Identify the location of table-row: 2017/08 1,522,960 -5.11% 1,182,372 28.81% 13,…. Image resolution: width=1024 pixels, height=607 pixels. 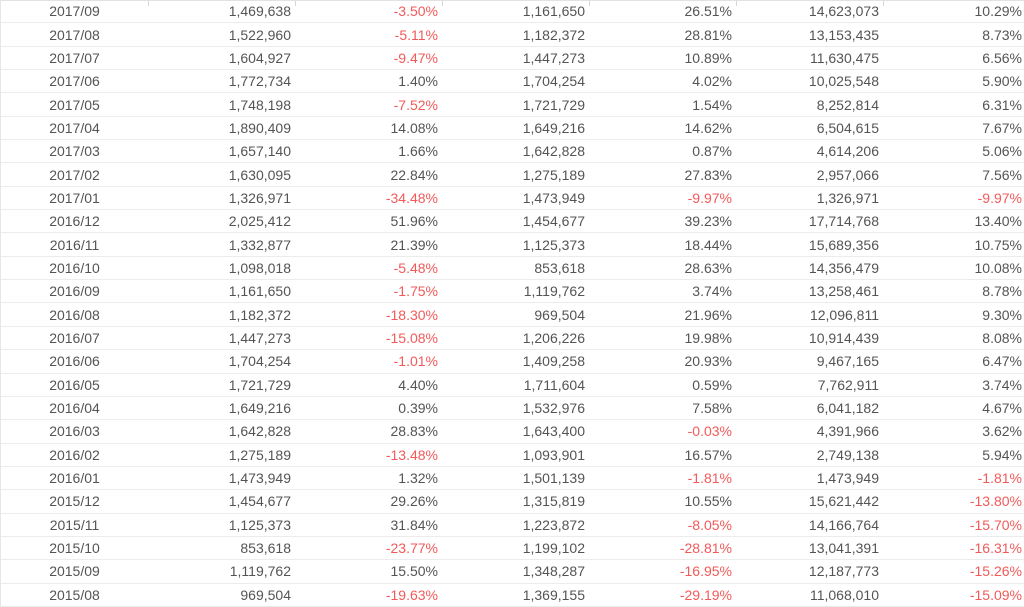
(512, 35).